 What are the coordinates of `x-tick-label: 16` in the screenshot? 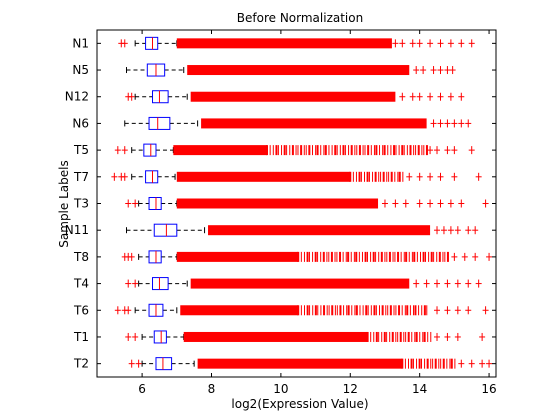 It's located at (488, 389).